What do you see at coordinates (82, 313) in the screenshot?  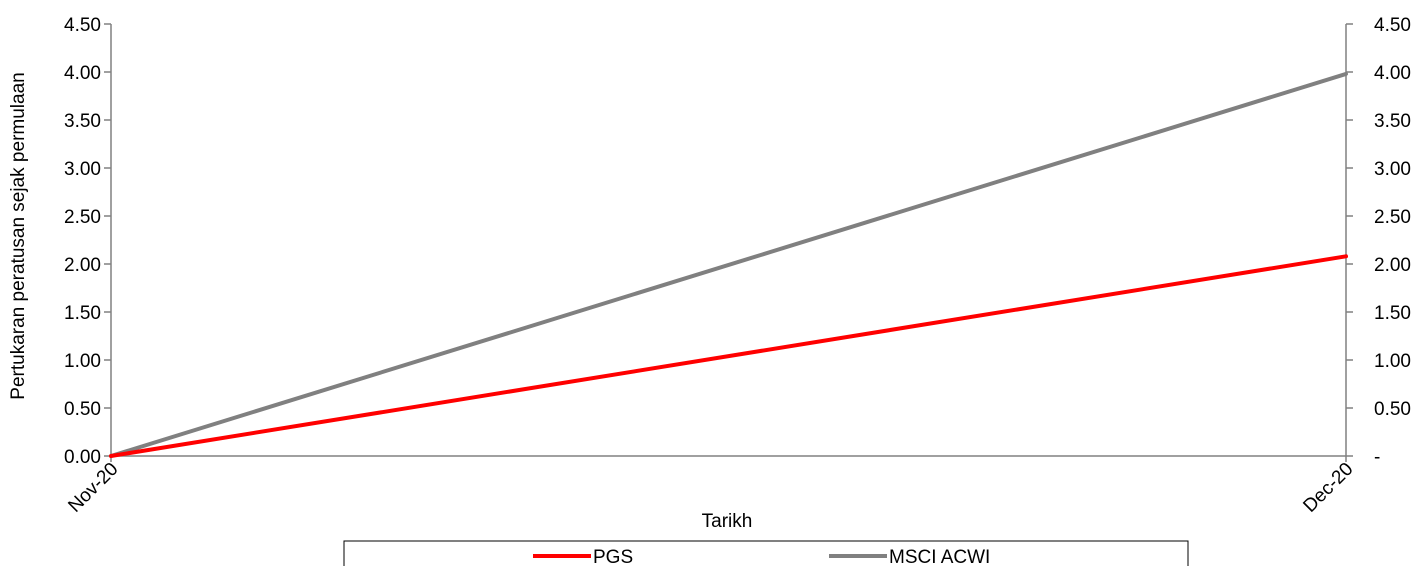 I see `y-tick-label: 1.50` at bounding box center [82, 313].